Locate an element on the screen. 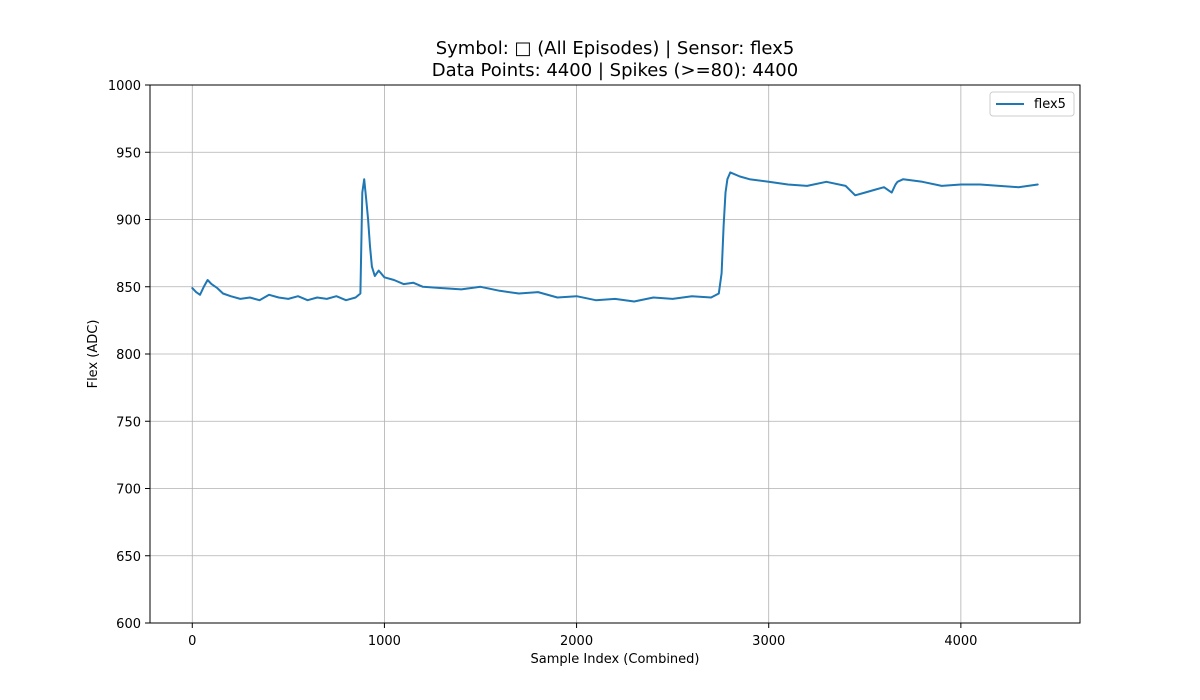 Image resolution: width=1200 pixels, height=700 pixels. series-group is located at coordinates (615, 237).